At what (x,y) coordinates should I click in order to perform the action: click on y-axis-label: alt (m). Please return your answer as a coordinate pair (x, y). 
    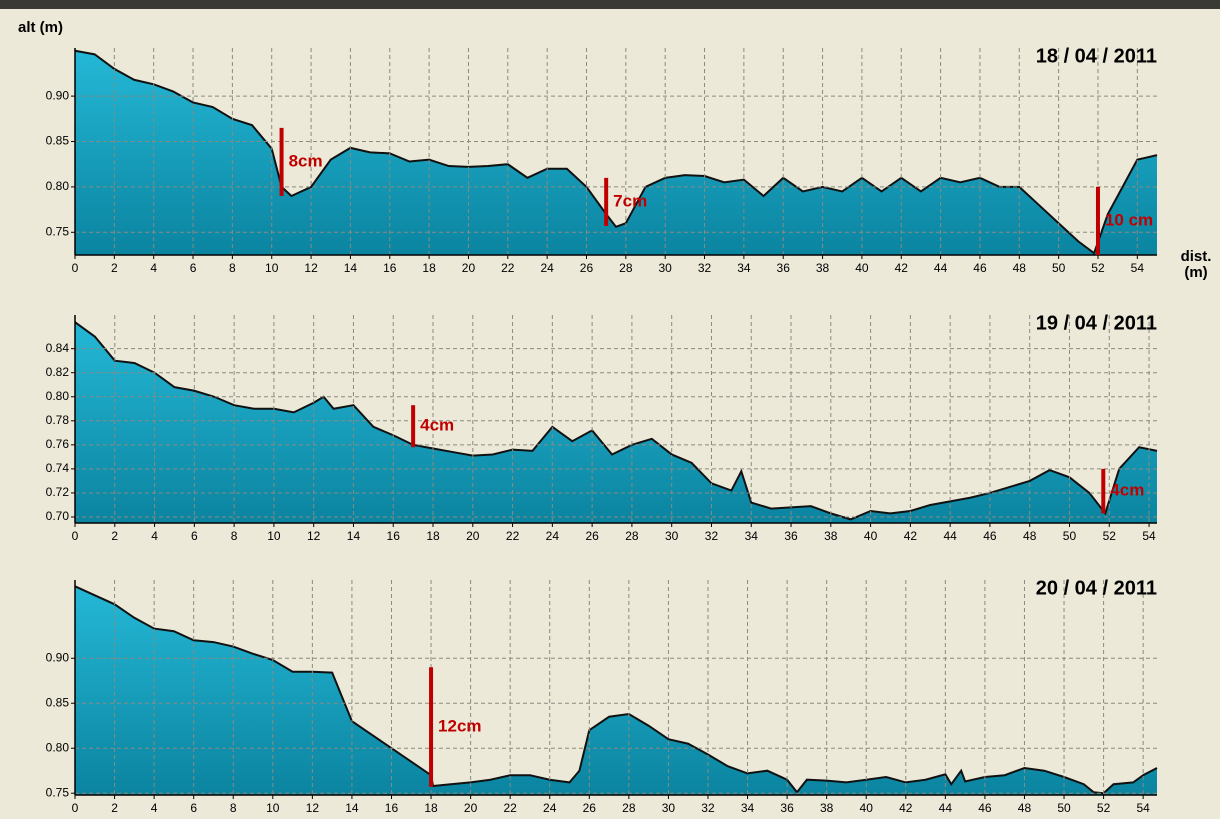
    Looking at the image, I should click on (40, 27).